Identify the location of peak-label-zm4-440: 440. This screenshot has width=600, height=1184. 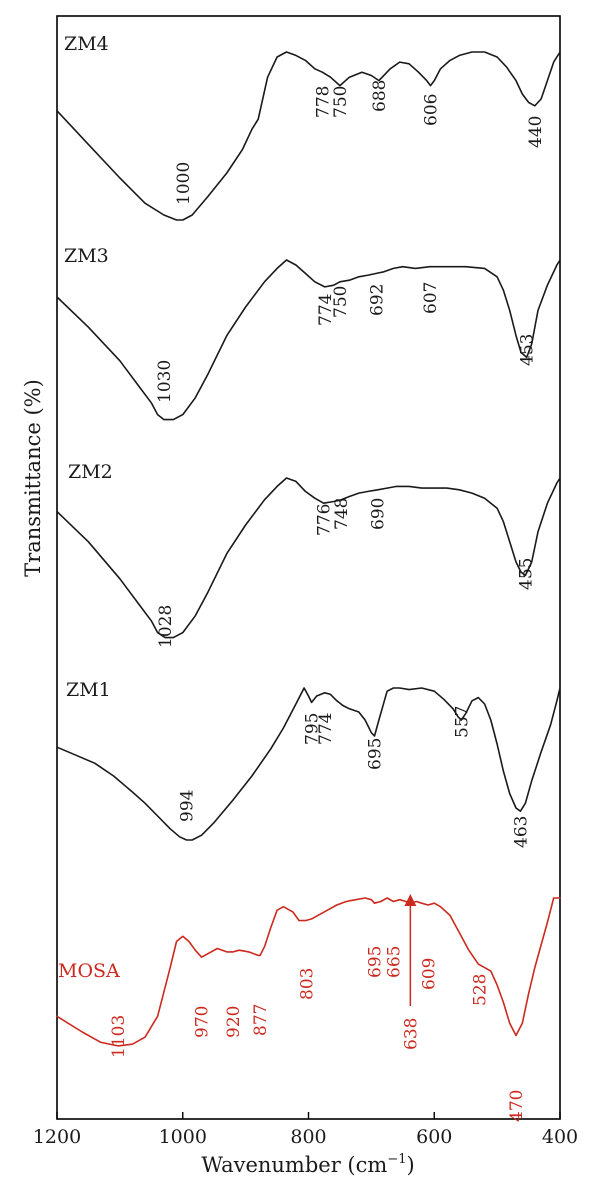
(536, 132).